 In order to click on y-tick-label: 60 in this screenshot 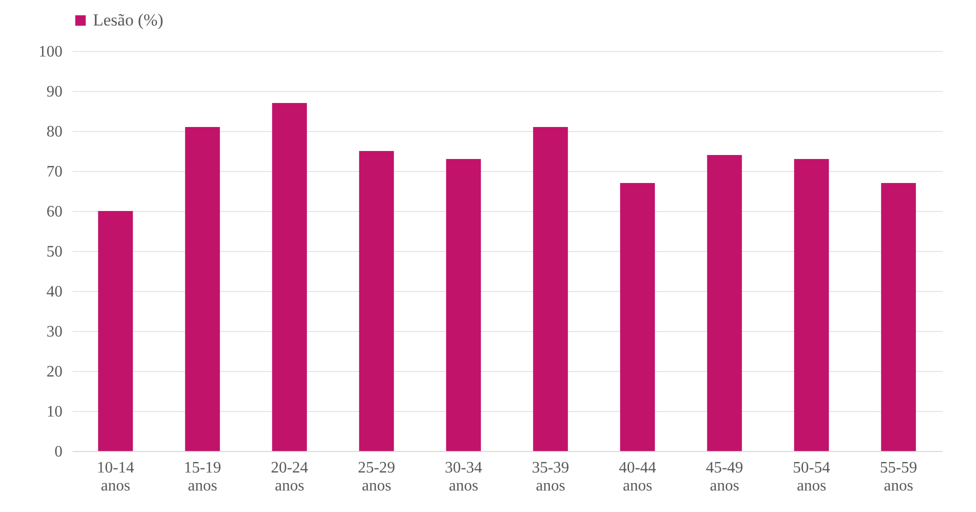, I will do `click(54, 212)`.